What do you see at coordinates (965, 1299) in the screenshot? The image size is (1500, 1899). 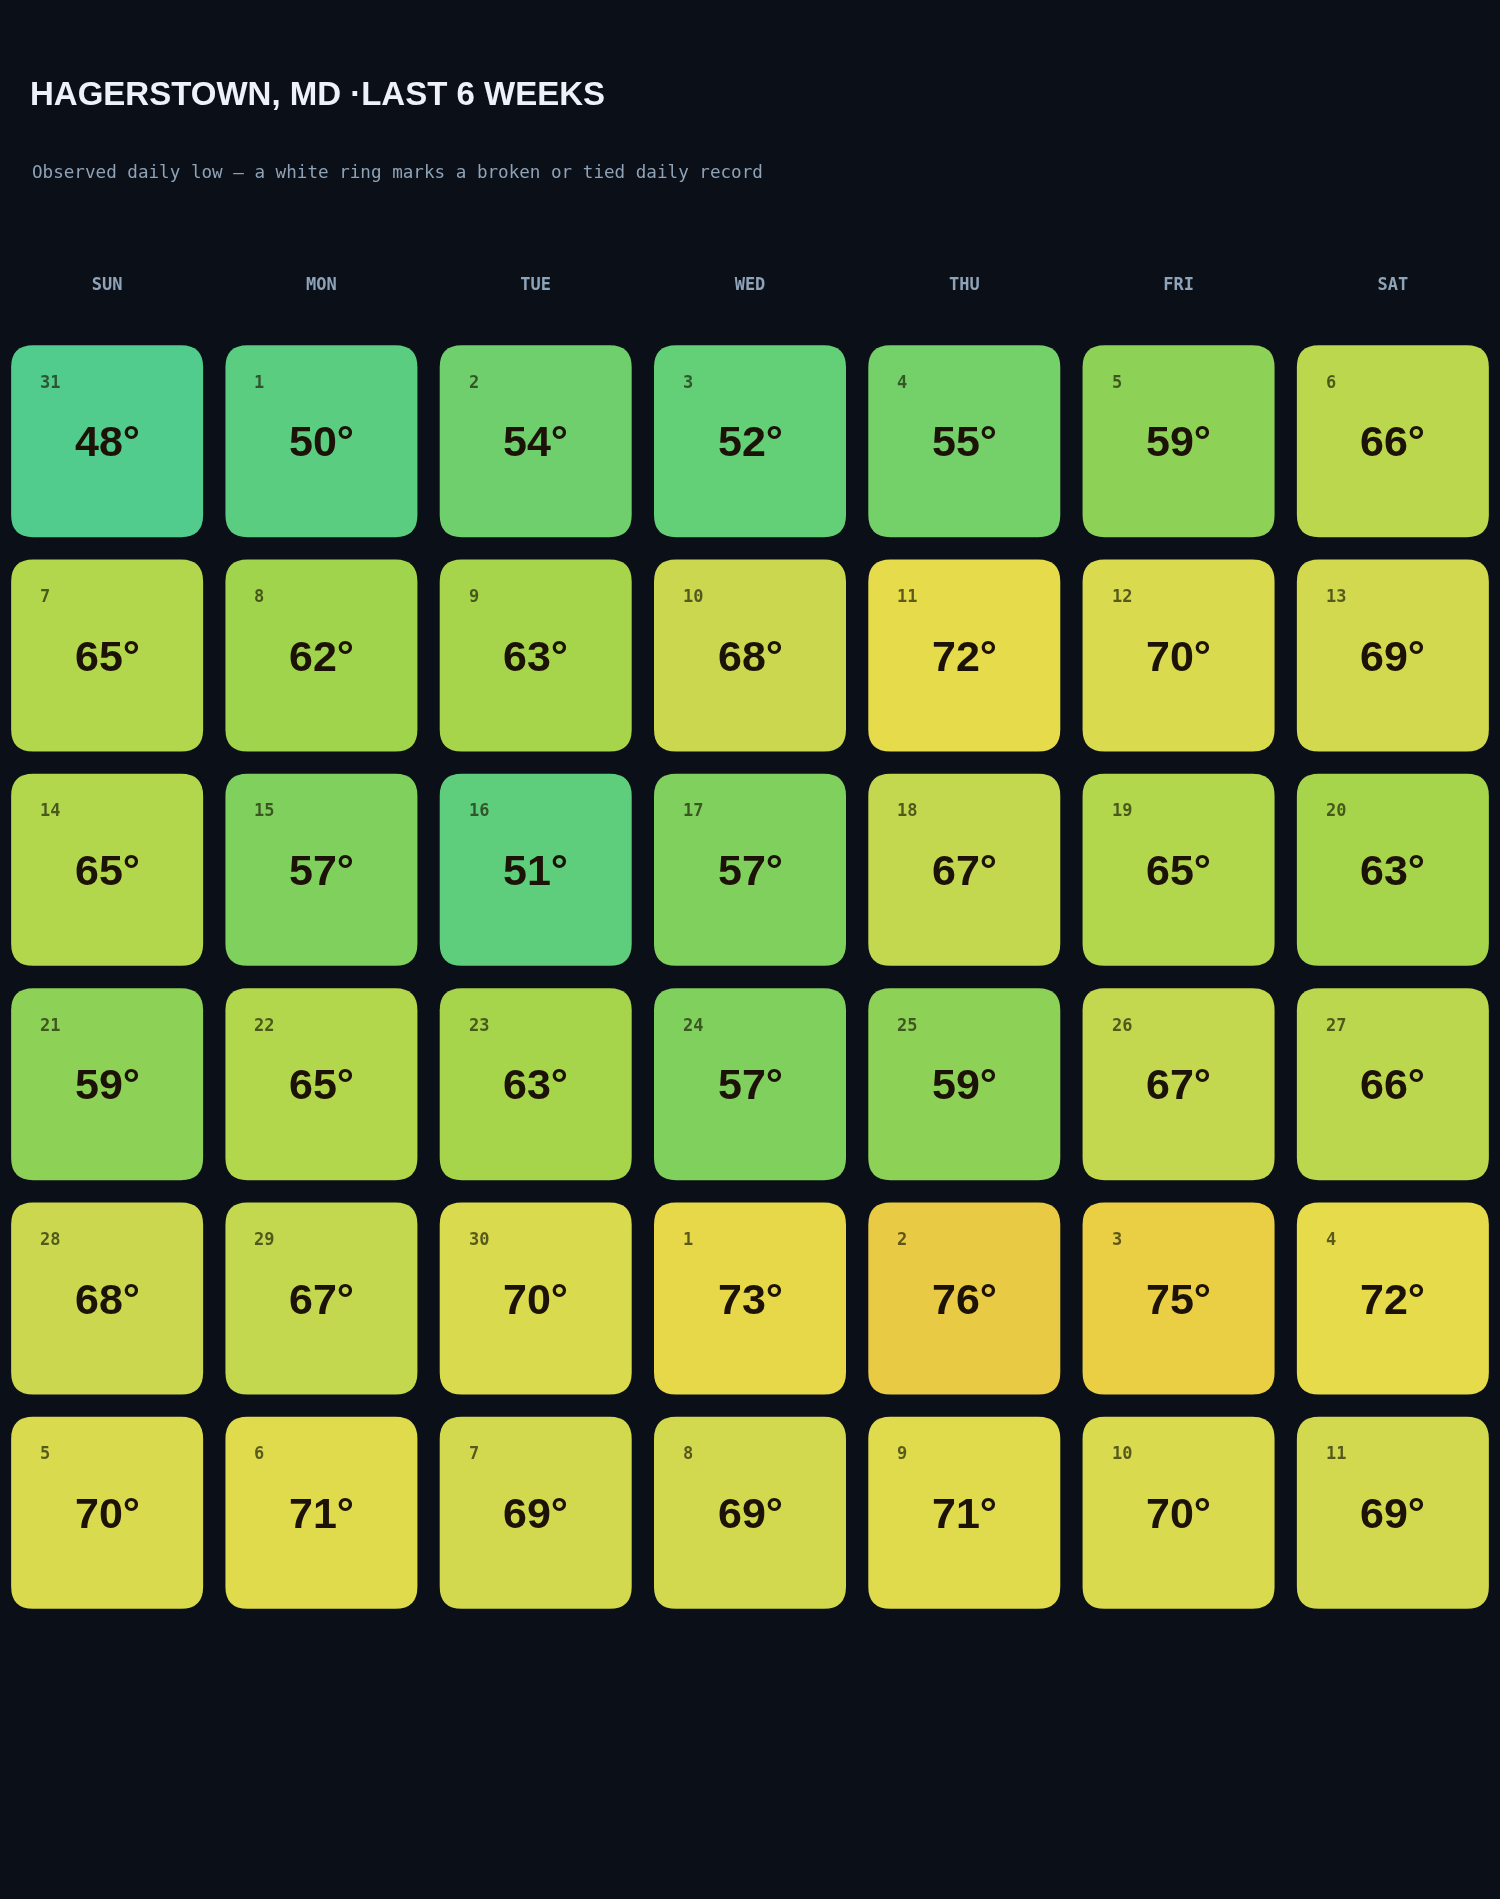 I see `data-label: 76°` at bounding box center [965, 1299].